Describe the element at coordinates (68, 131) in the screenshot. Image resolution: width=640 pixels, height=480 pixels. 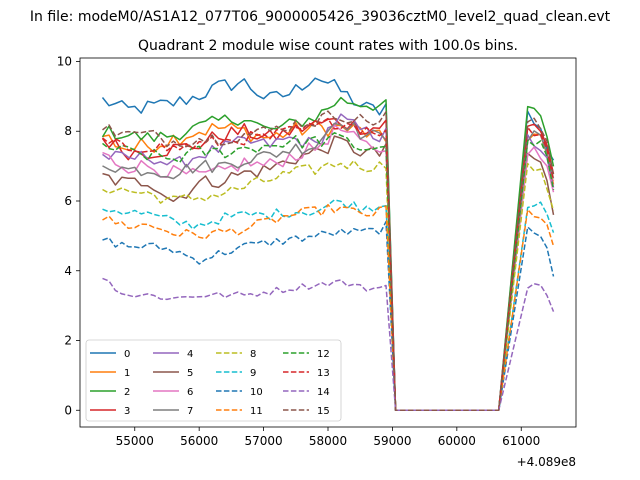
I see `y-tick-label: 8` at that location.